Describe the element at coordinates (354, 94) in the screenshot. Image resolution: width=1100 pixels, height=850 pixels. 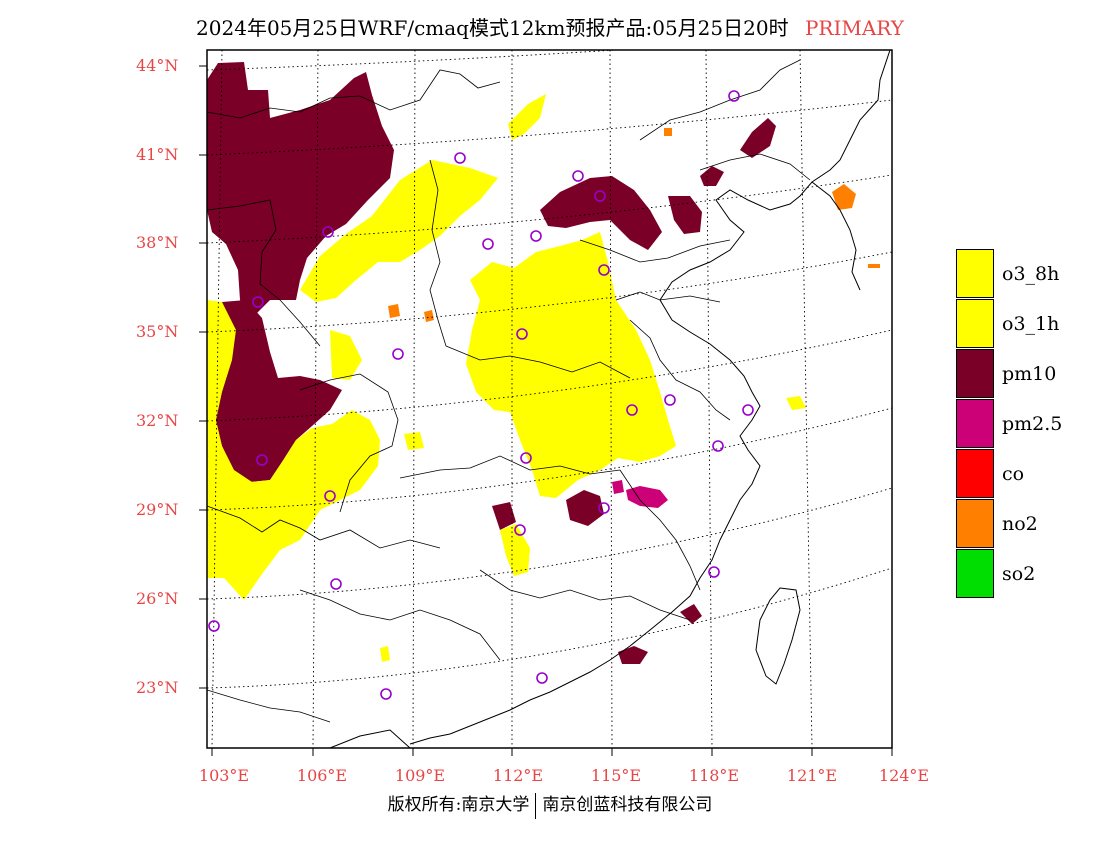
I see `boundary-inner-mongolia` at that location.